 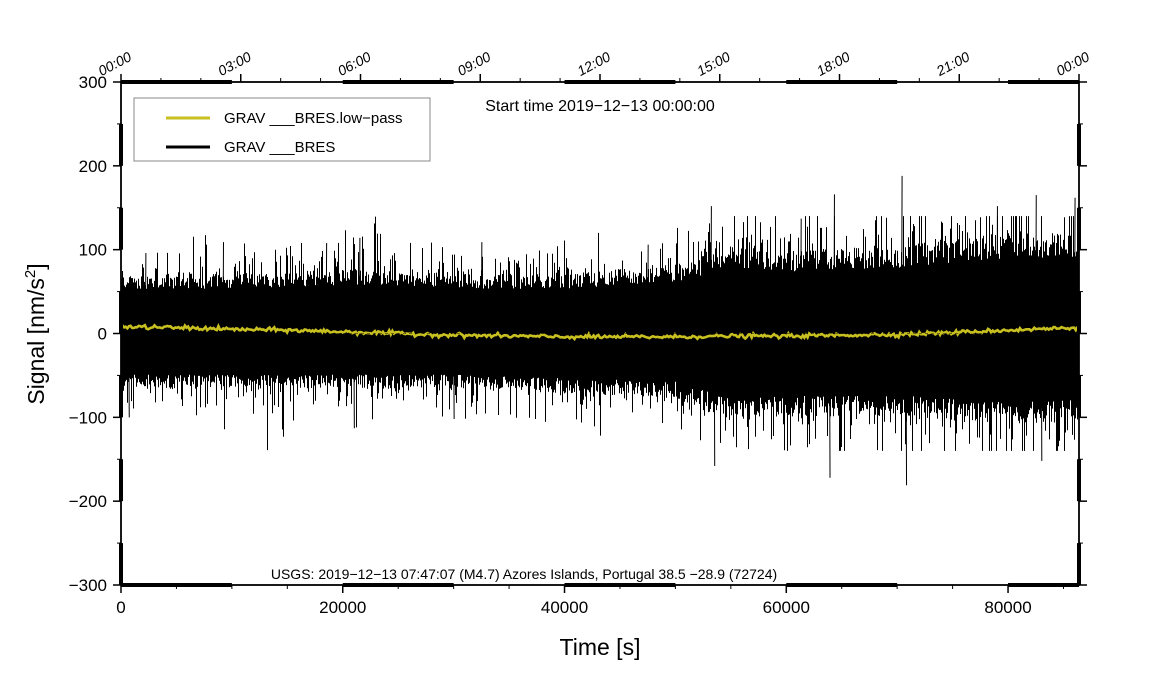 What do you see at coordinates (88, 501) in the screenshot?
I see `y-tick-label: −200` at bounding box center [88, 501].